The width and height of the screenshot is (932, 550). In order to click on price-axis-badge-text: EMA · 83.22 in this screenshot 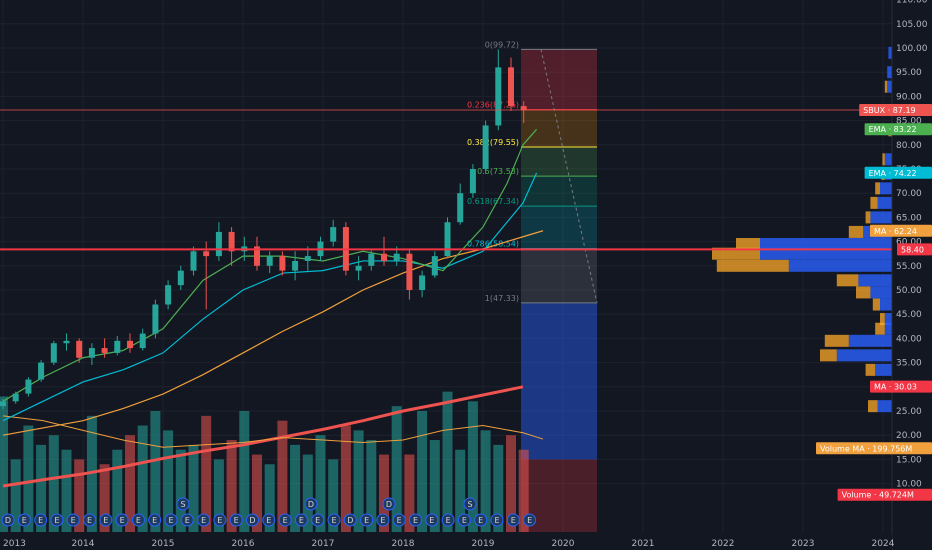, I will do `click(893, 129)`.